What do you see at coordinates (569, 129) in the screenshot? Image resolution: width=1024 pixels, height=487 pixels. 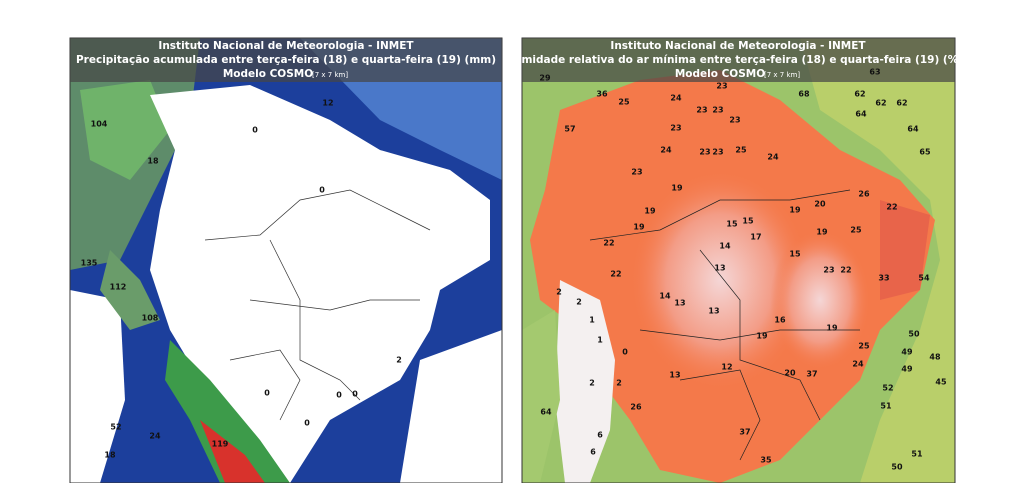 I see `map-value-label: 57` at bounding box center [569, 129].